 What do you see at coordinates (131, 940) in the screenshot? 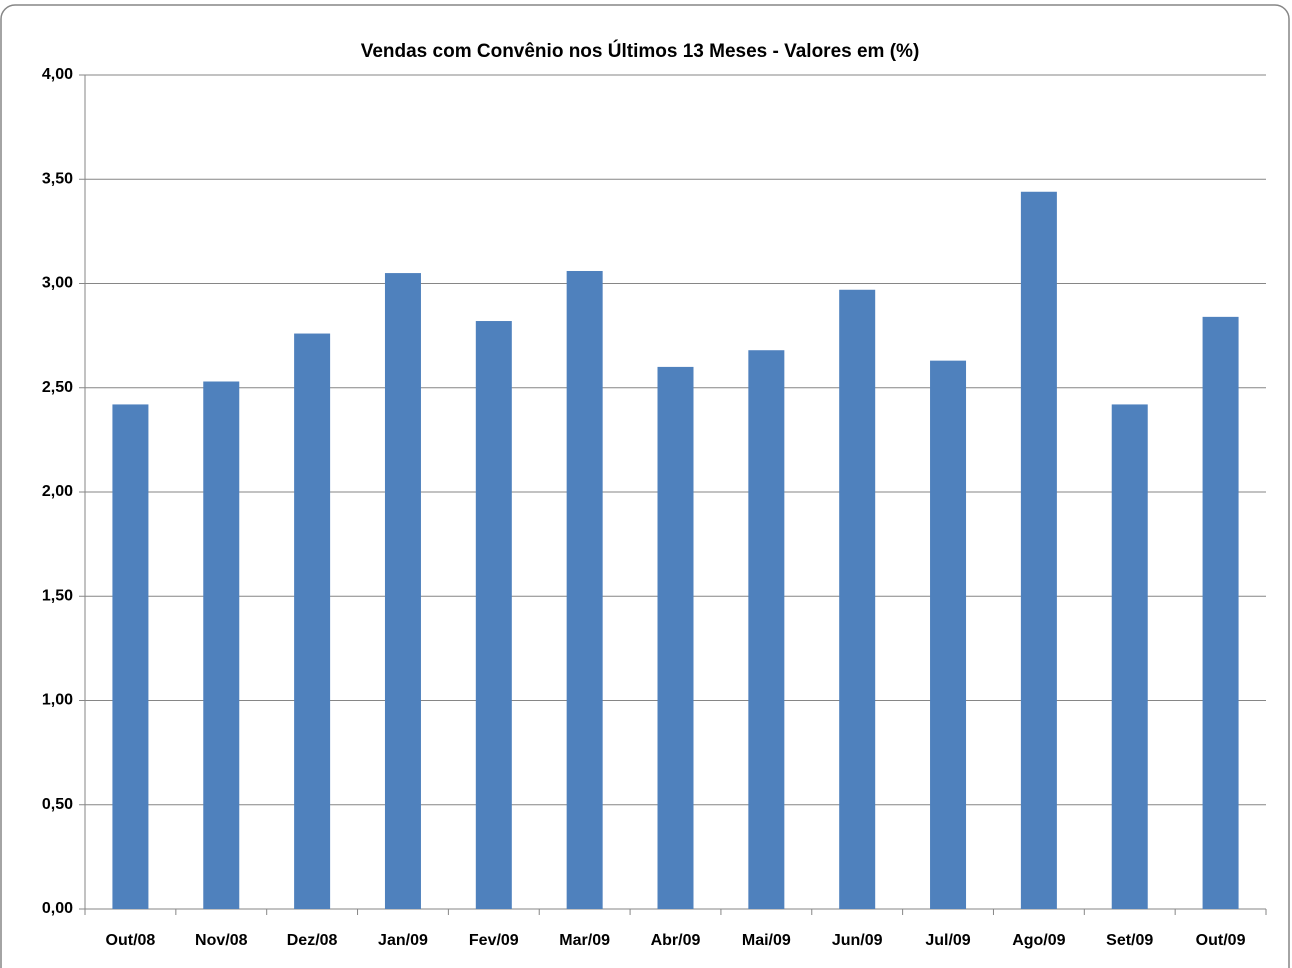
I see `x-tick-label: Out/08` at bounding box center [131, 940].